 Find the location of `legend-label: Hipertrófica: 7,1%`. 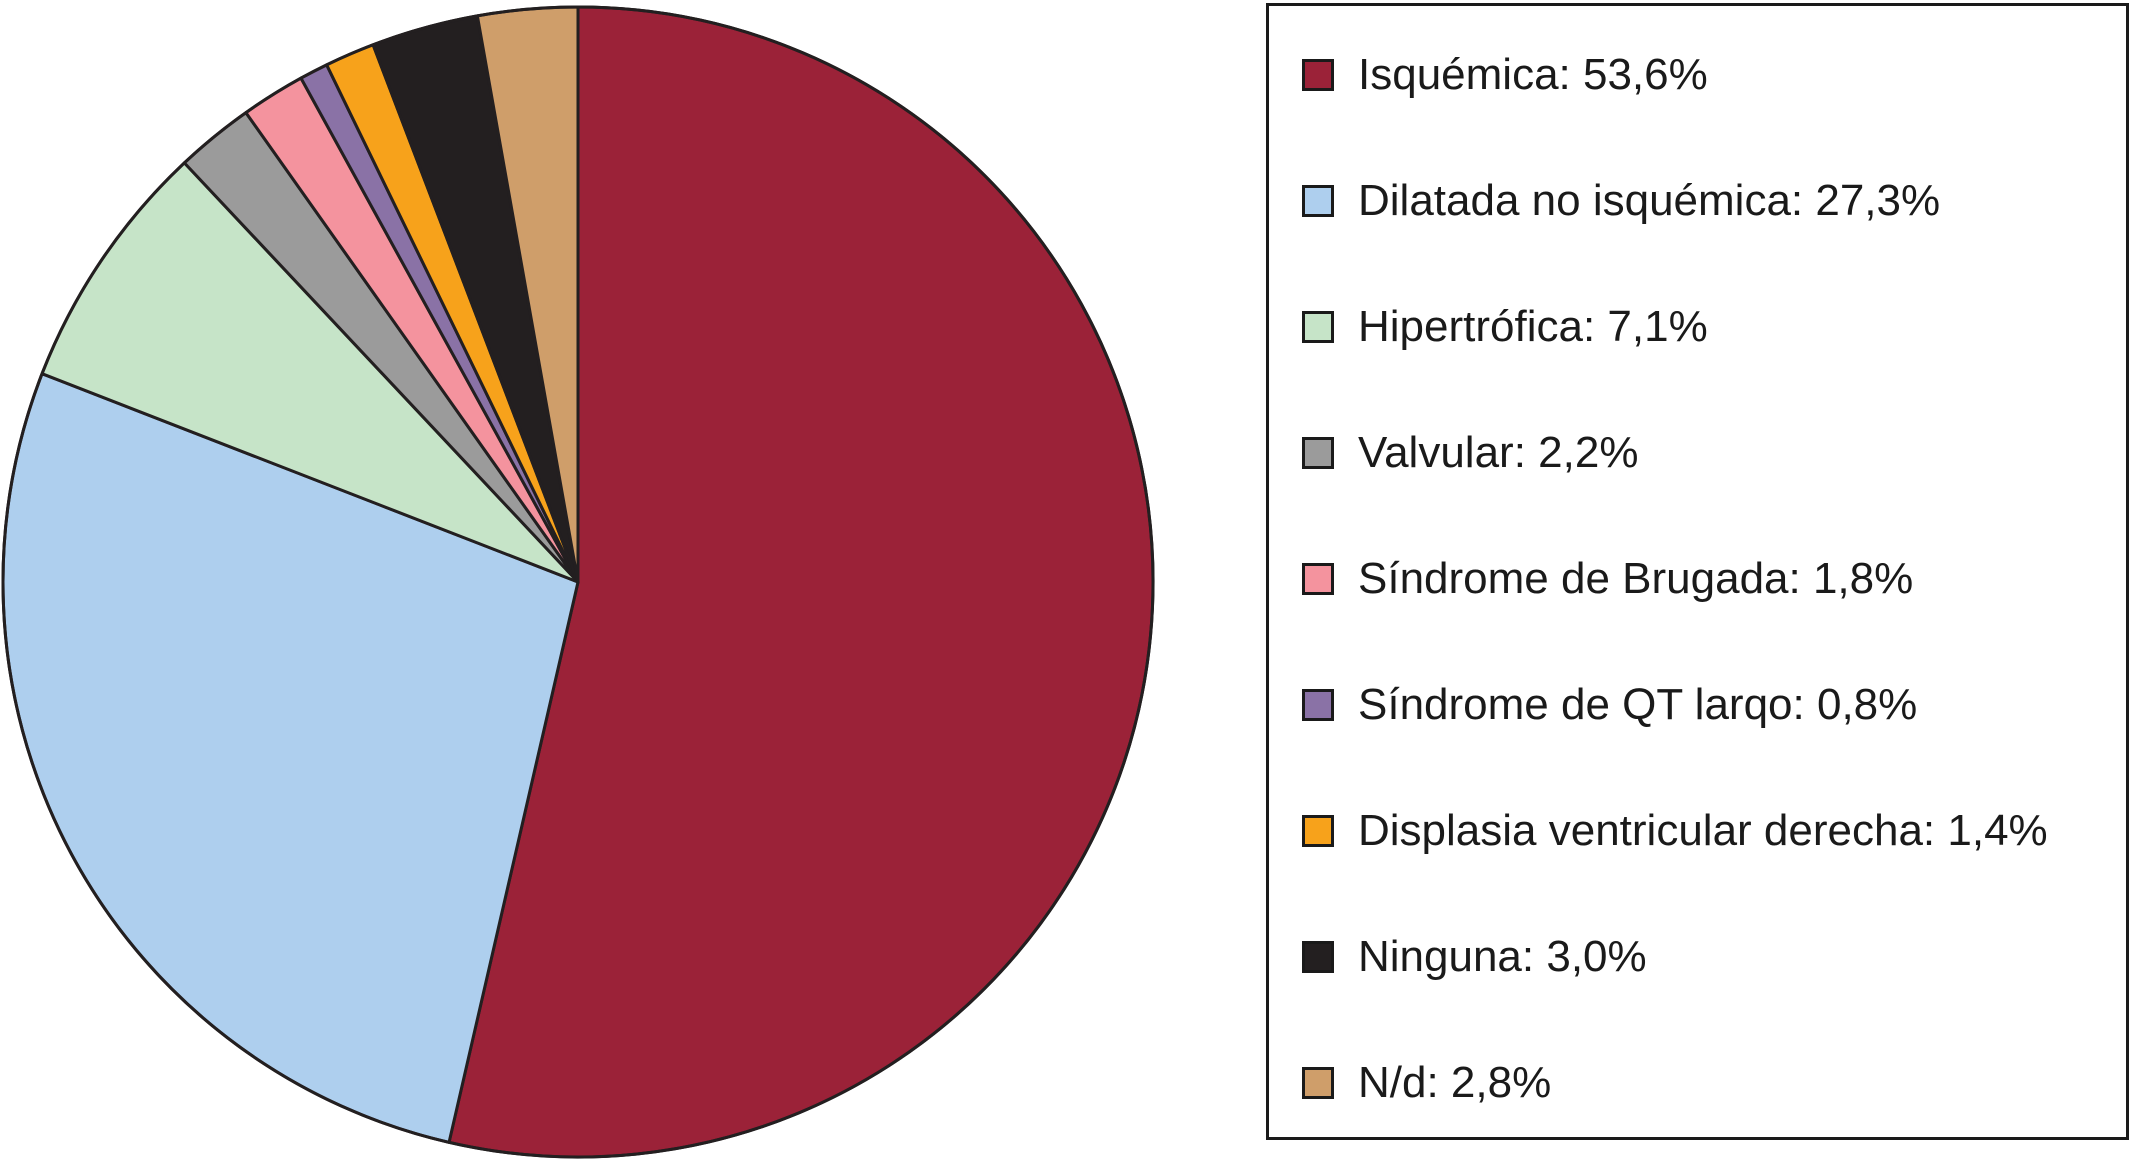

legend-label: Hipertrófica: 7,1% is located at coordinates (1533, 326).